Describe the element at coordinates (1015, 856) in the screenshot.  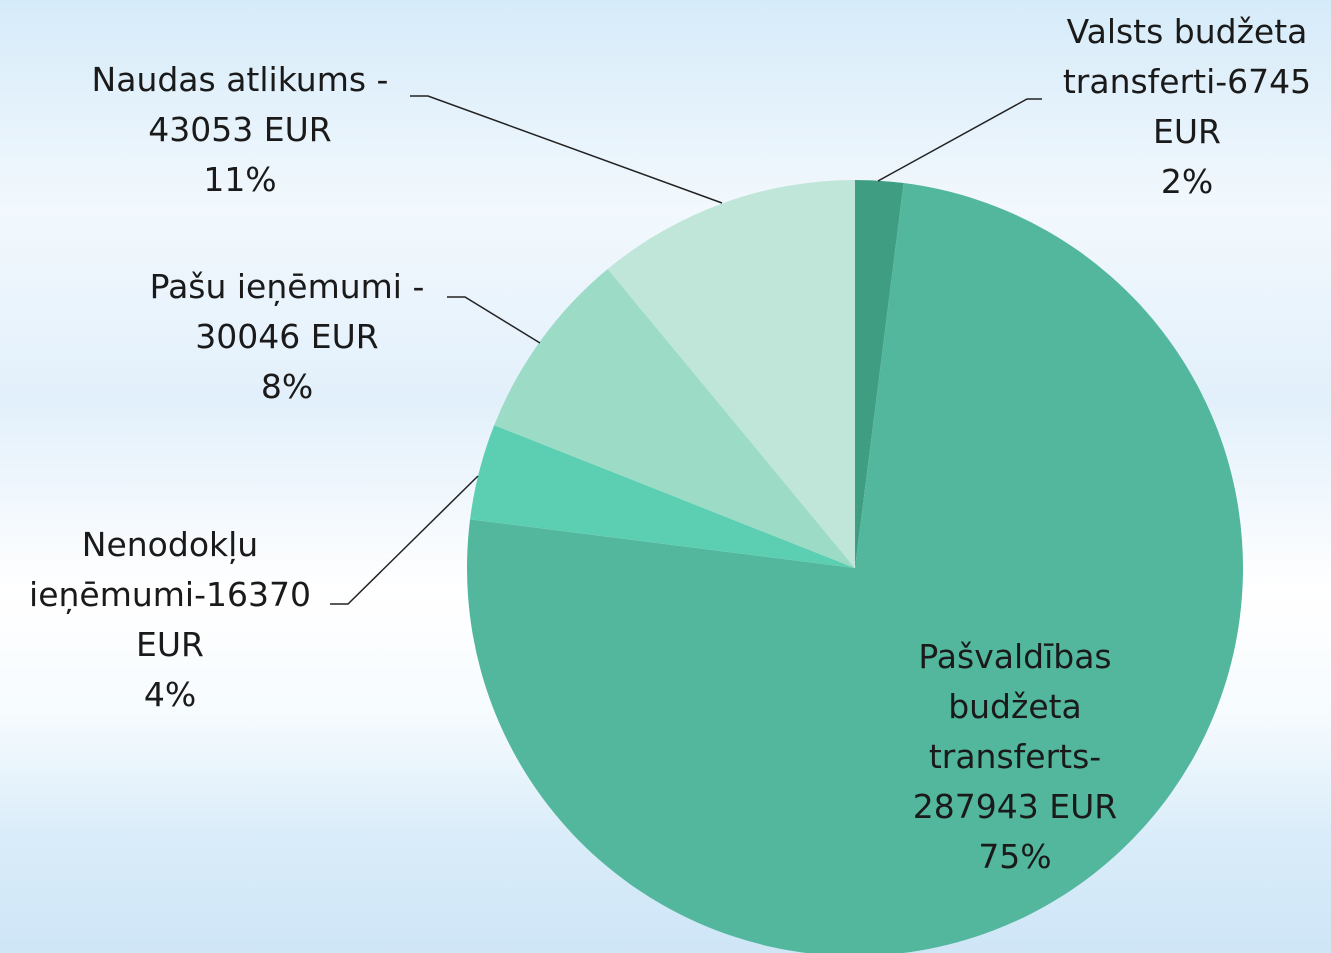
I see `value-label: 75%` at that location.